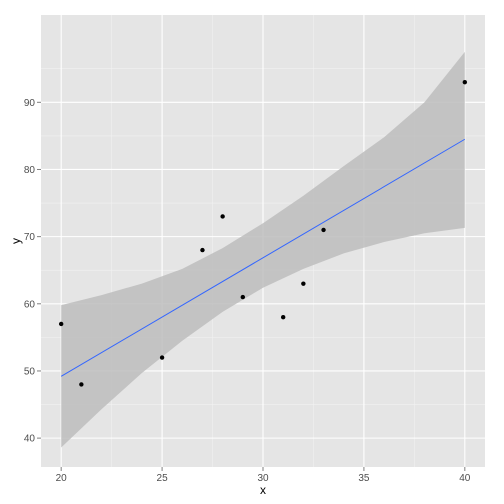 The width and height of the screenshot is (504, 504). What do you see at coordinates (163, 478) in the screenshot?
I see `x-tick-label: 25` at bounding box center [163, 478].